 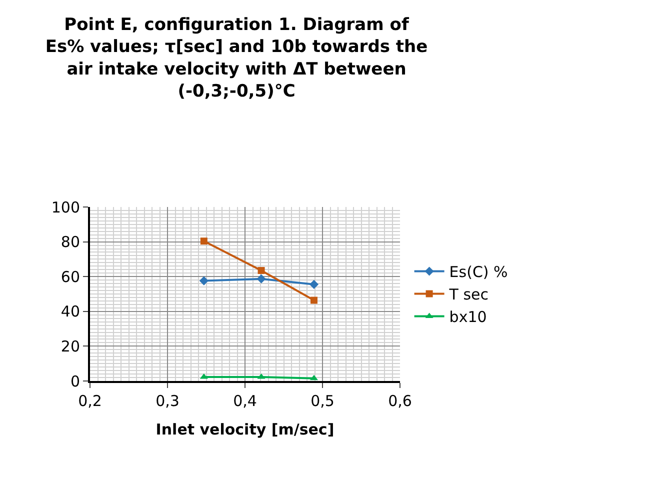 What do you see at coordinates (90, 401) in the screenshot?
I see `x-tick-label: 0,2` at bounding box center [90, 401].